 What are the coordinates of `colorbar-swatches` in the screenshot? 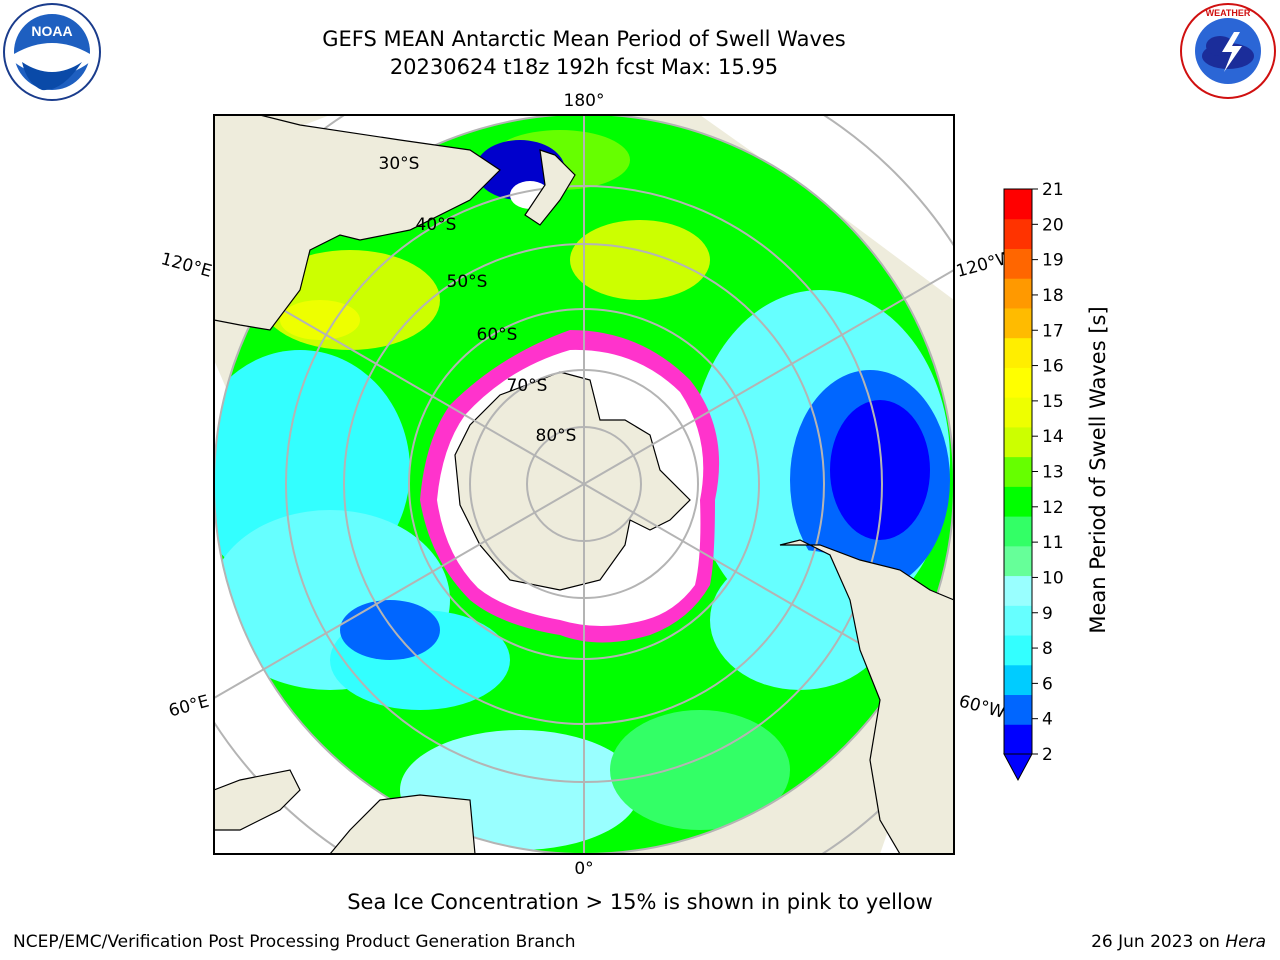 It's located at (1018, 485).